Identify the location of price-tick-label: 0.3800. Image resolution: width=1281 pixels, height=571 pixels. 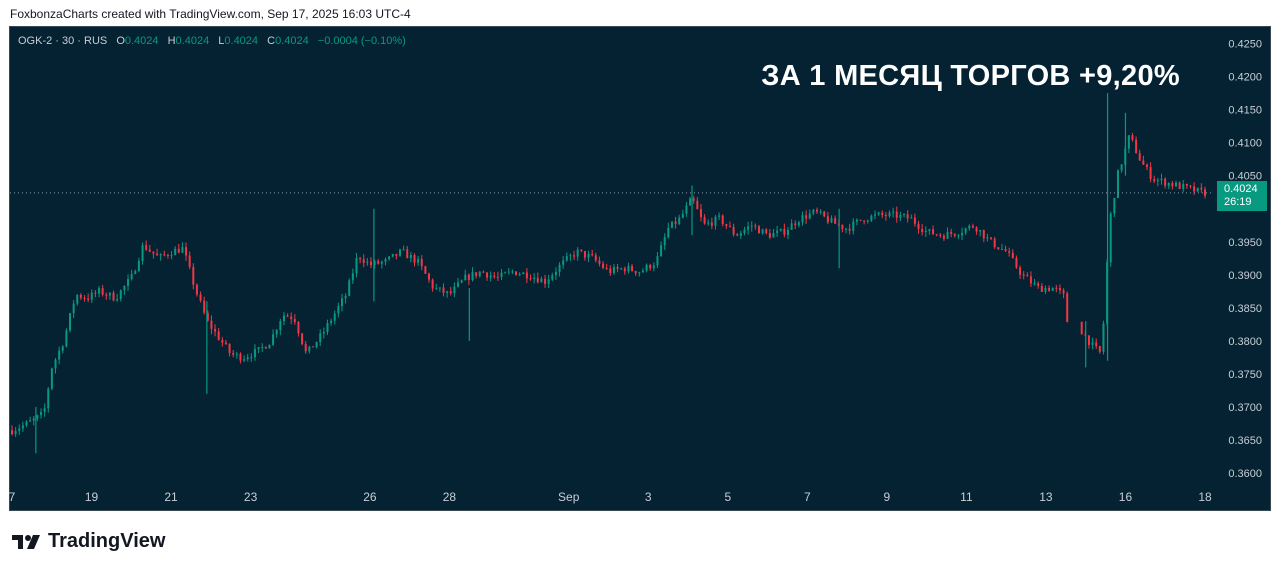
(1245, 342).